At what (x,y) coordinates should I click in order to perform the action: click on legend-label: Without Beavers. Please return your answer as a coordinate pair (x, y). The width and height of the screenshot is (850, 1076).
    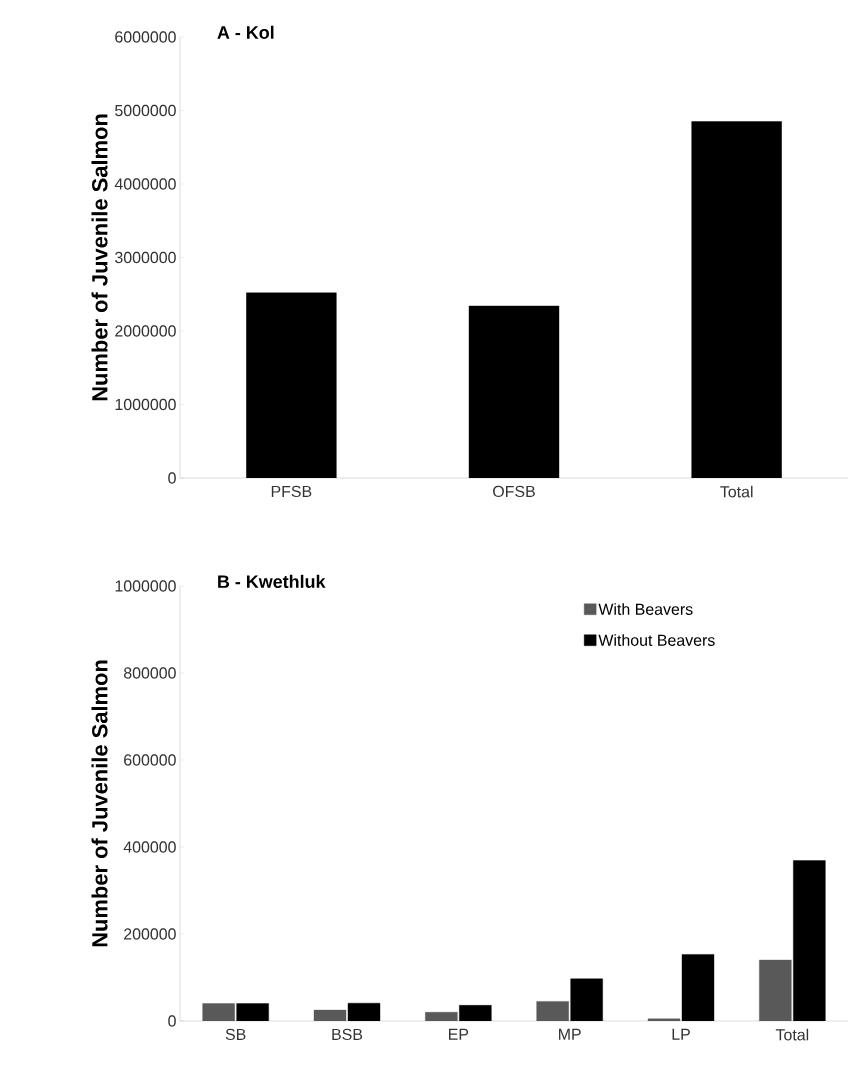
    Looking at the image, I should click on (656, 640).